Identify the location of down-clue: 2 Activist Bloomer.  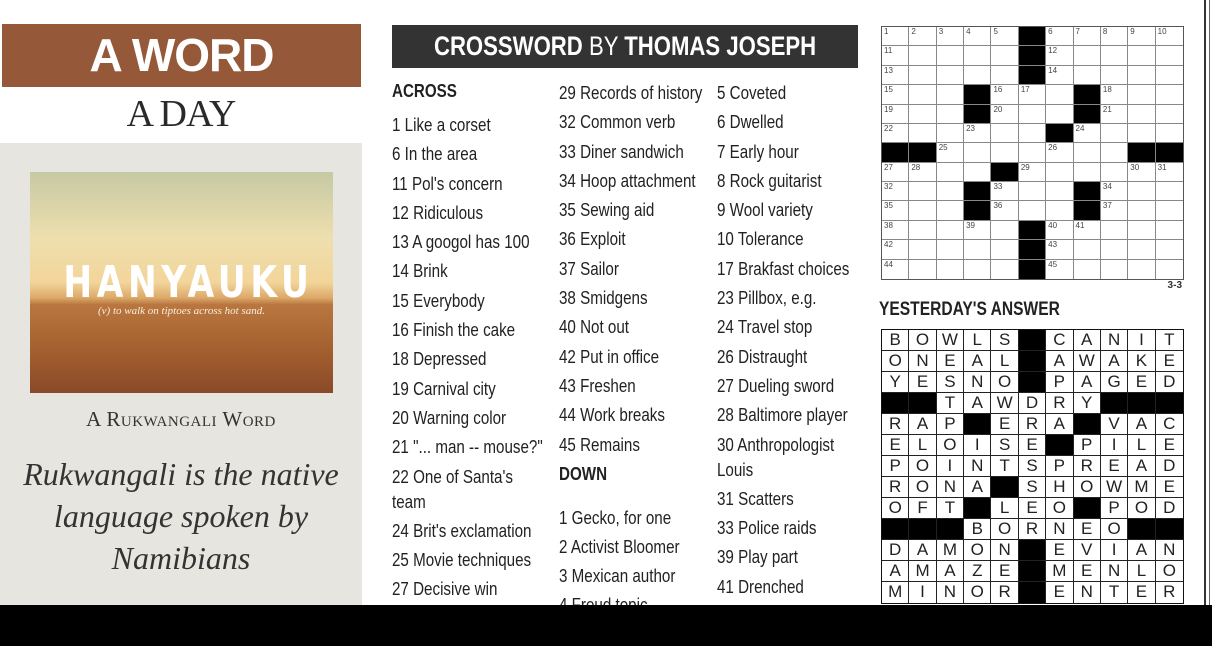
(619, 546).